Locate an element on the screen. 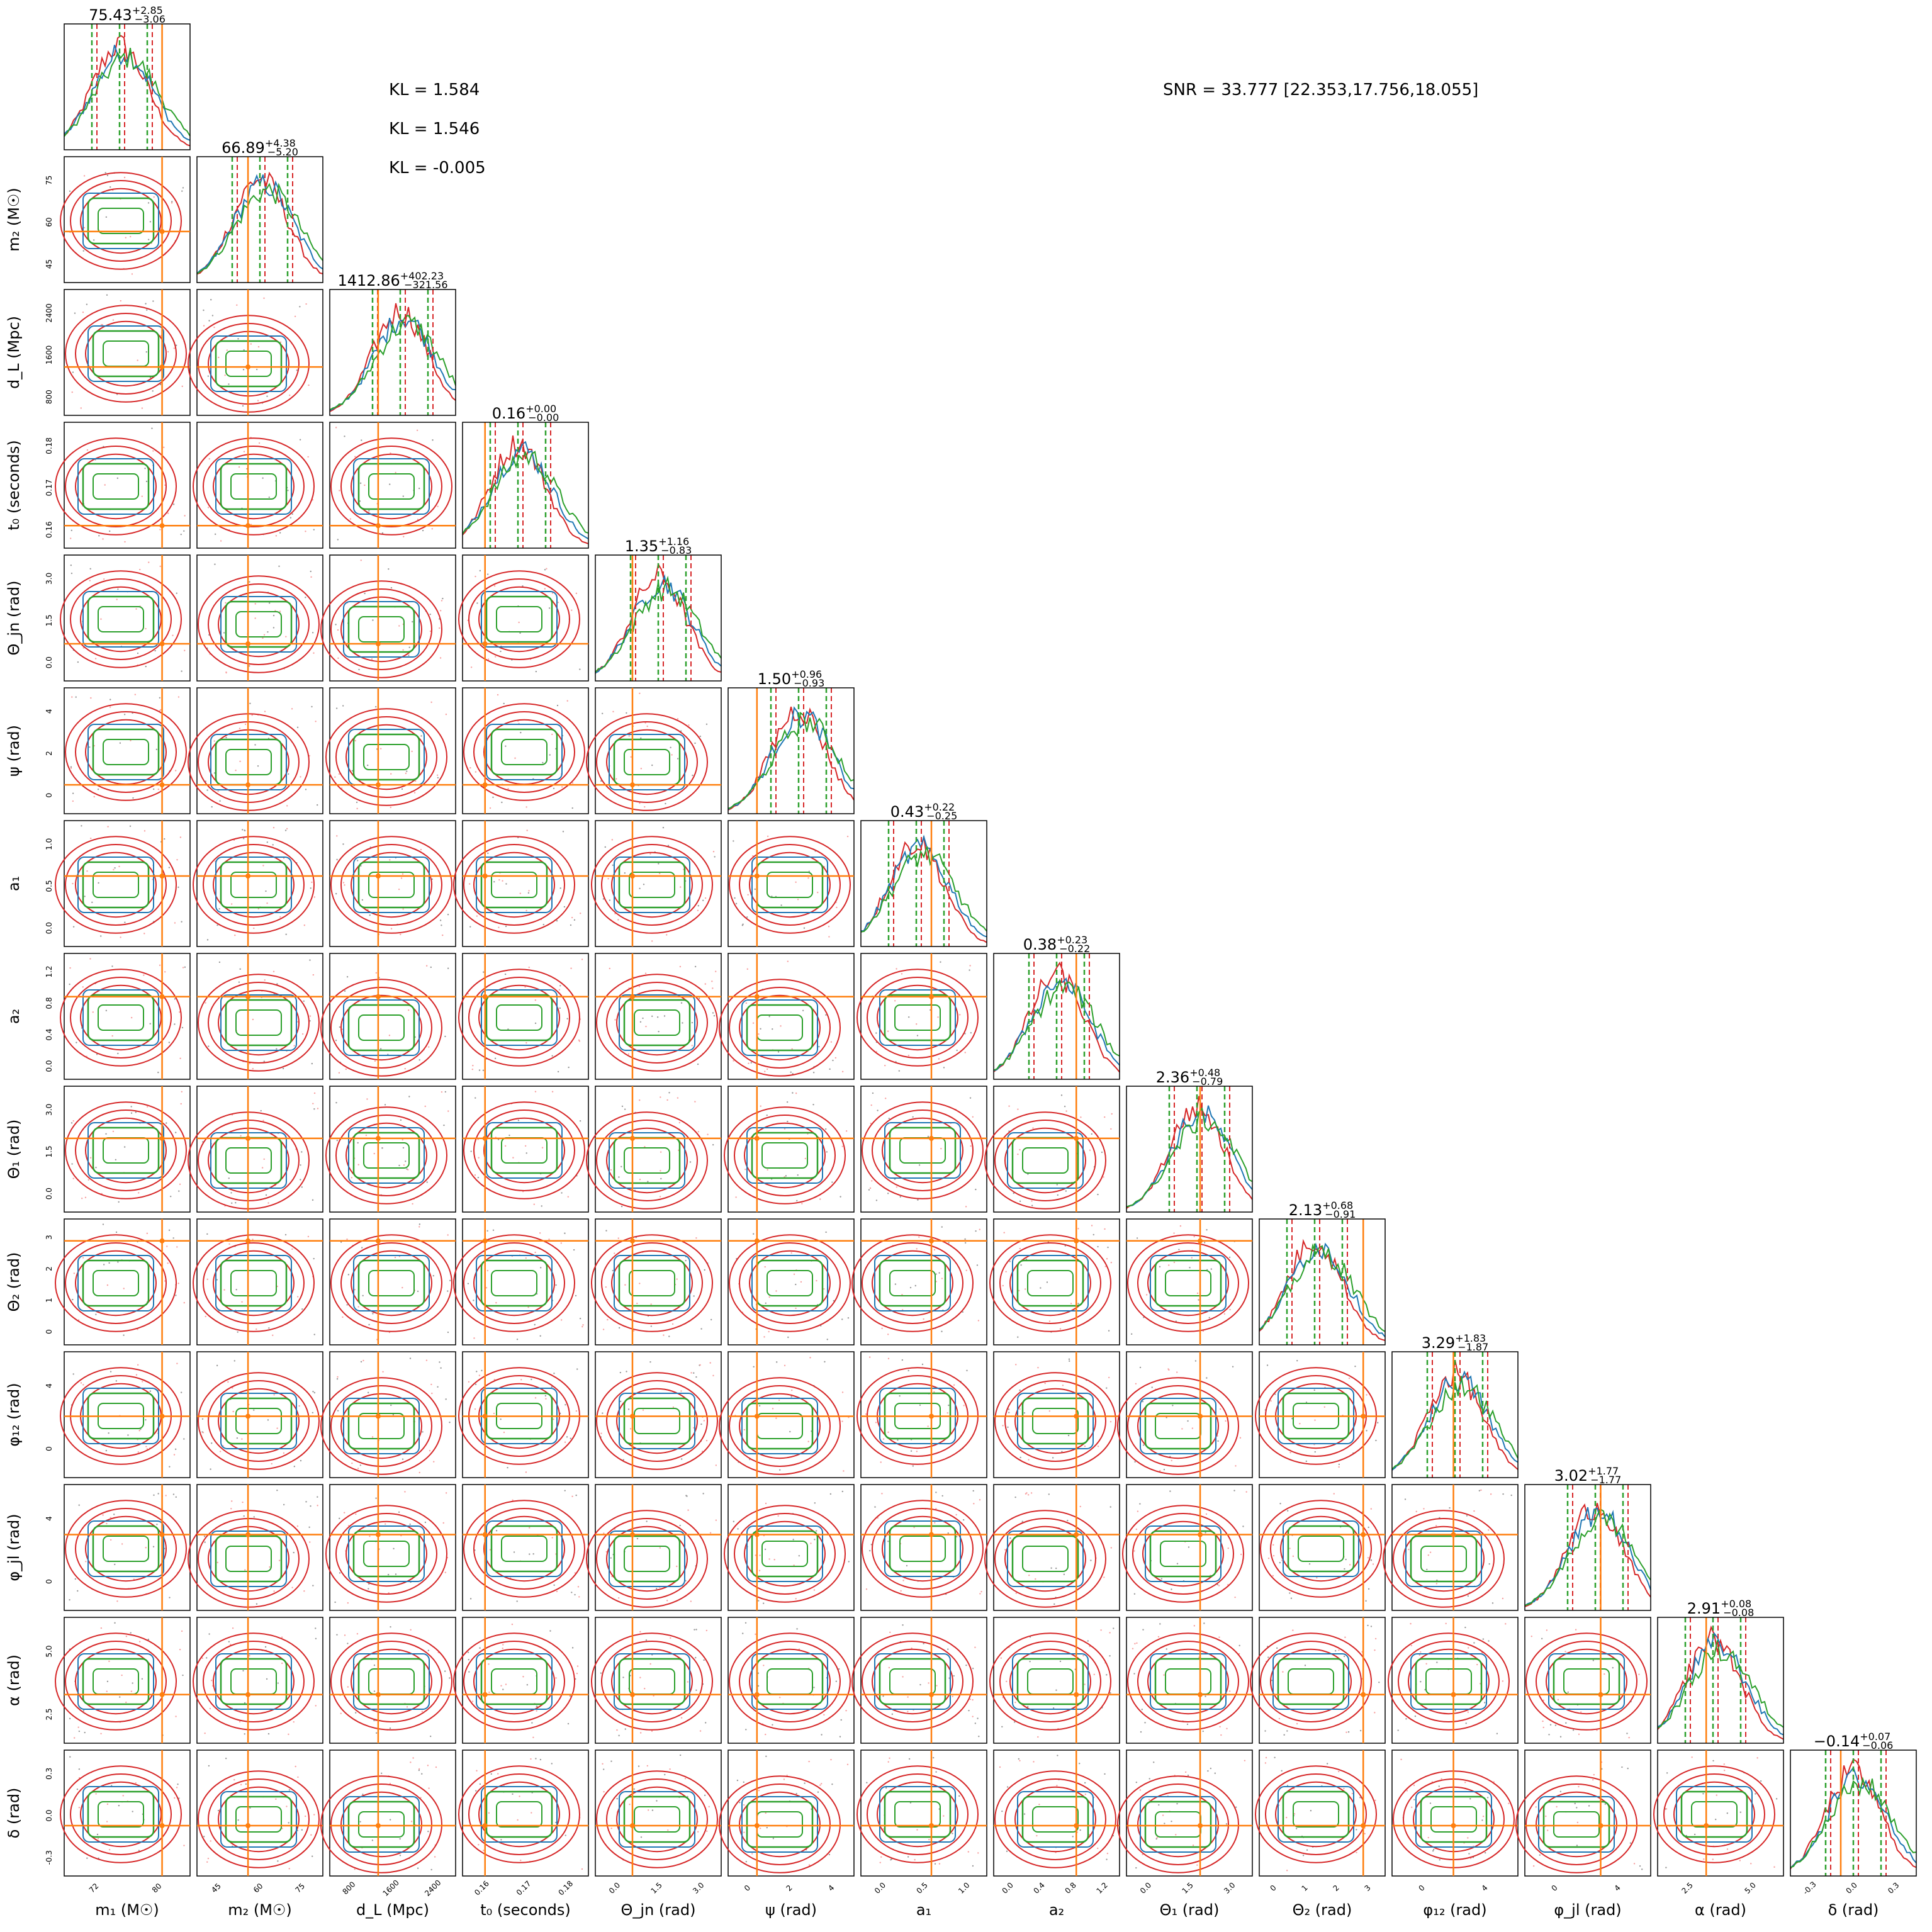  contour-green is located at coordinates (121, 1814).